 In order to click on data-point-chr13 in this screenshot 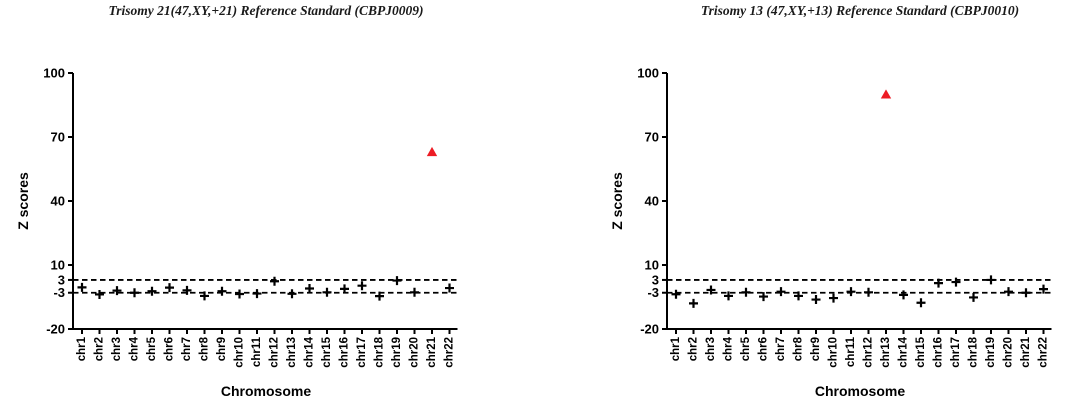, I will do `click(292, 294)`.